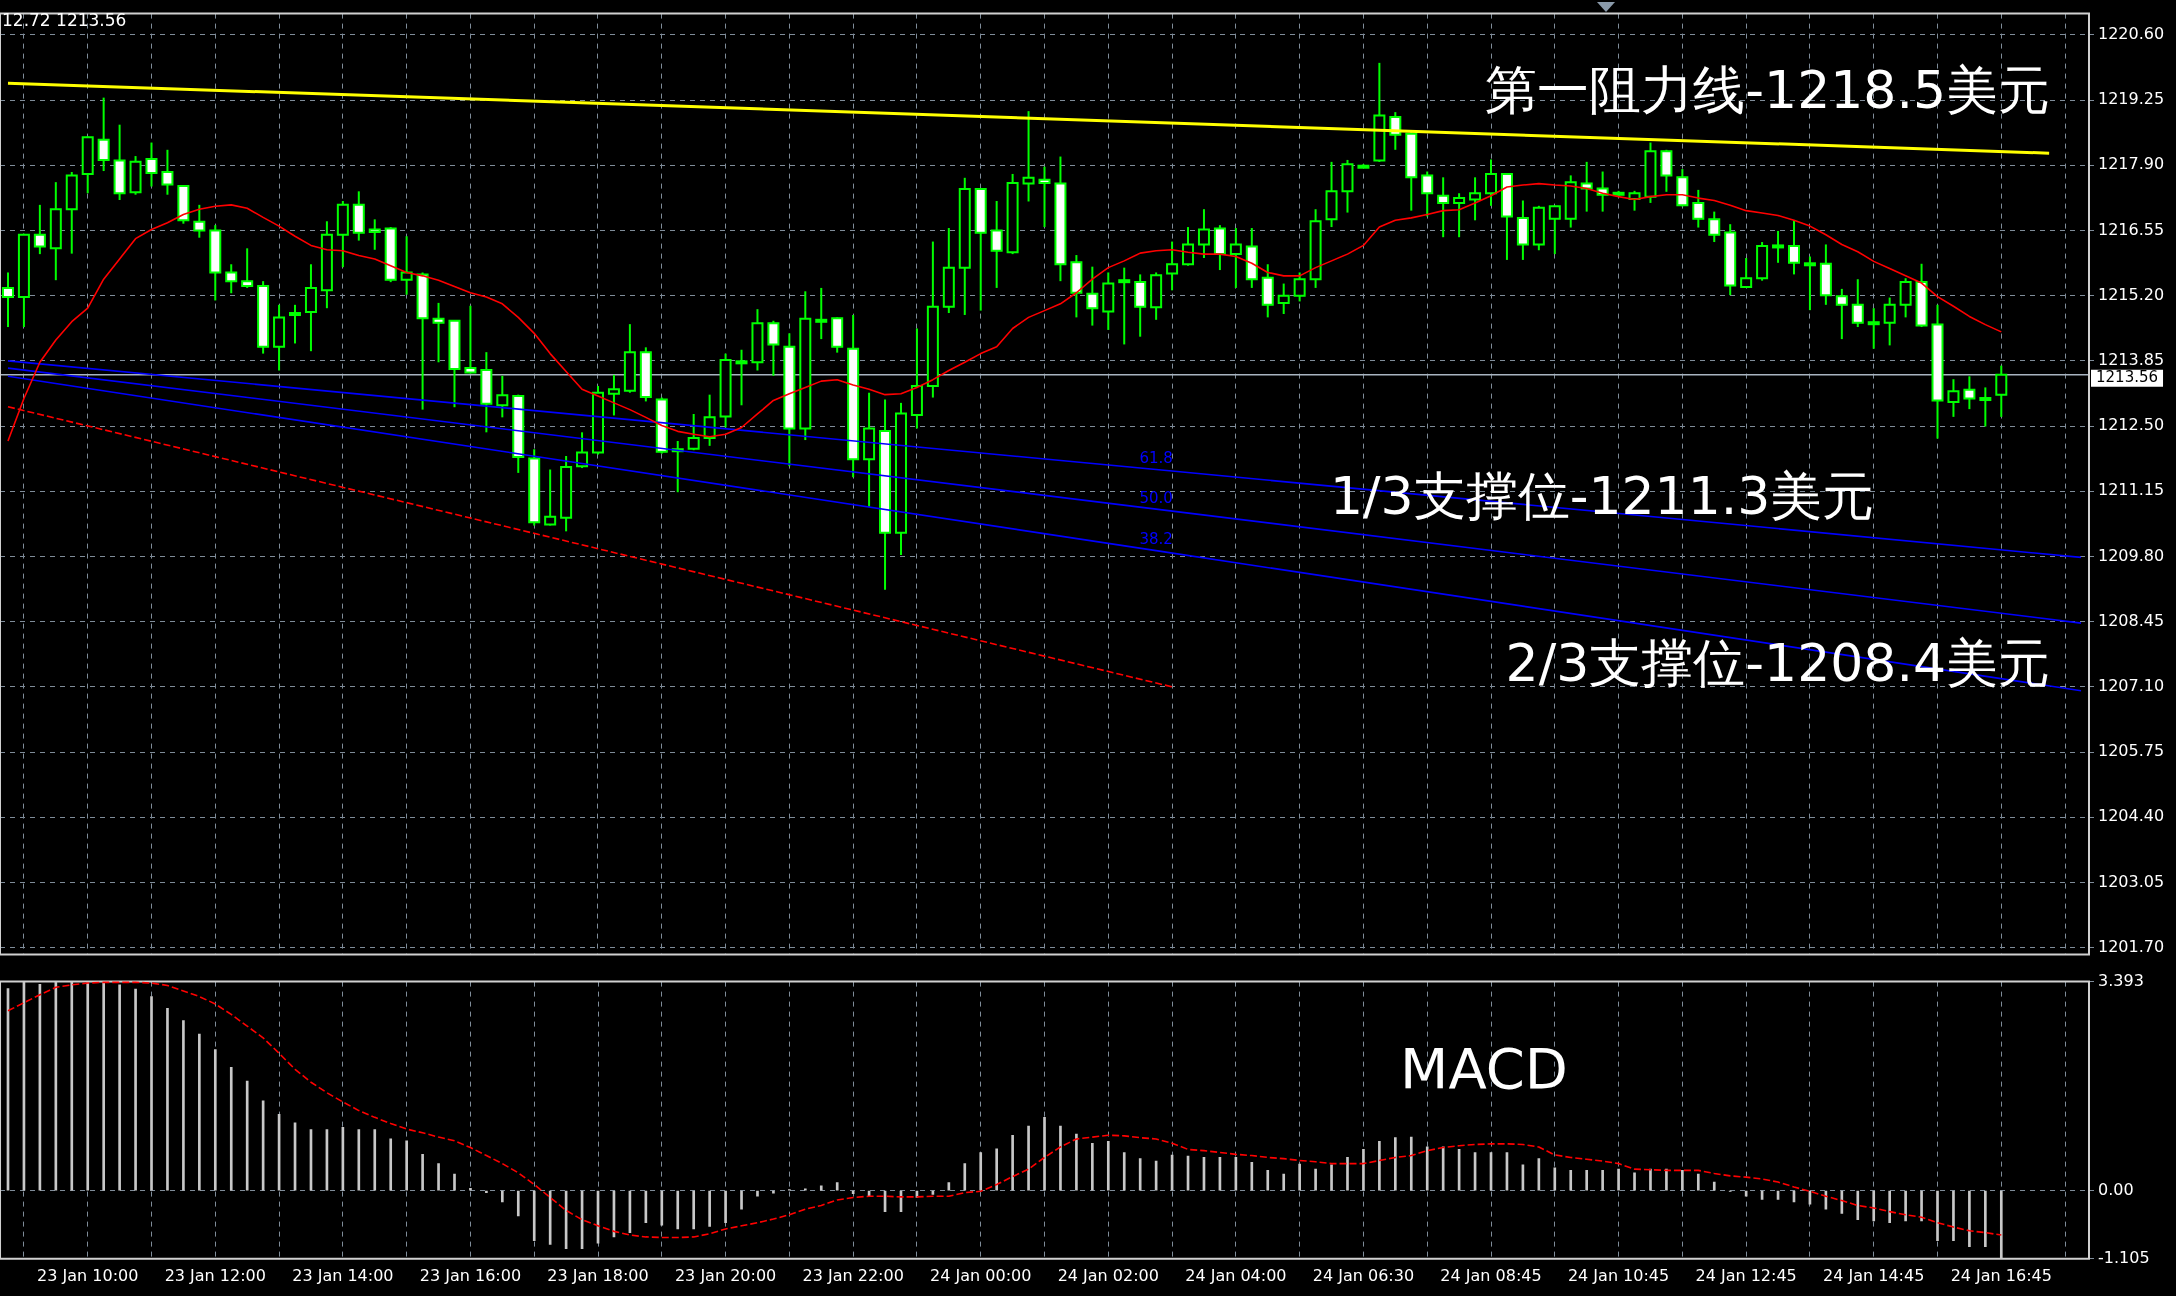 This screenshot has height=1296, width=2176. What do you see at coordinates (2131, 555) in the screenshot?
I see `y-tick-label: 1209.80` at bounding box center [2131, 555].